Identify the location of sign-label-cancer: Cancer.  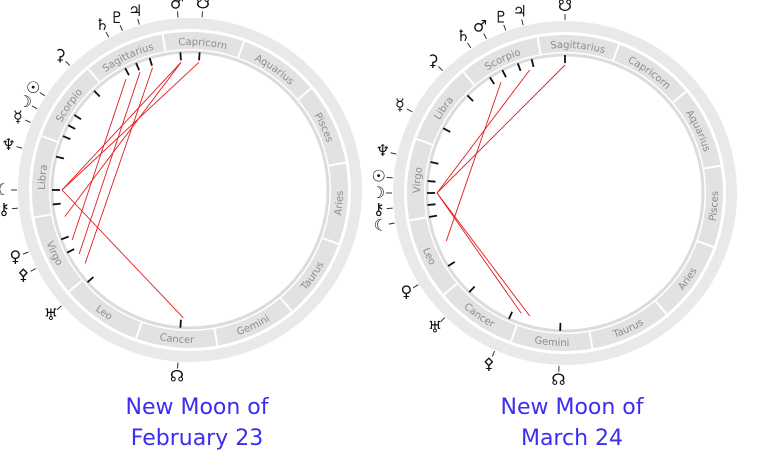
(177, 339).